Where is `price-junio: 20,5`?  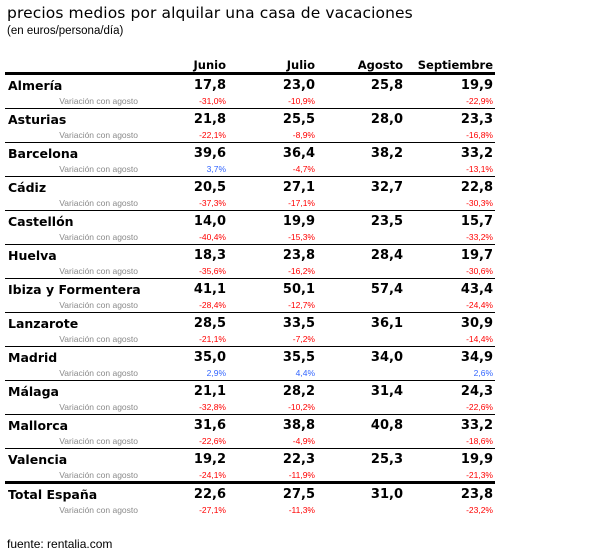 price-junio: 20,5 is located at coordinates (209, 187).